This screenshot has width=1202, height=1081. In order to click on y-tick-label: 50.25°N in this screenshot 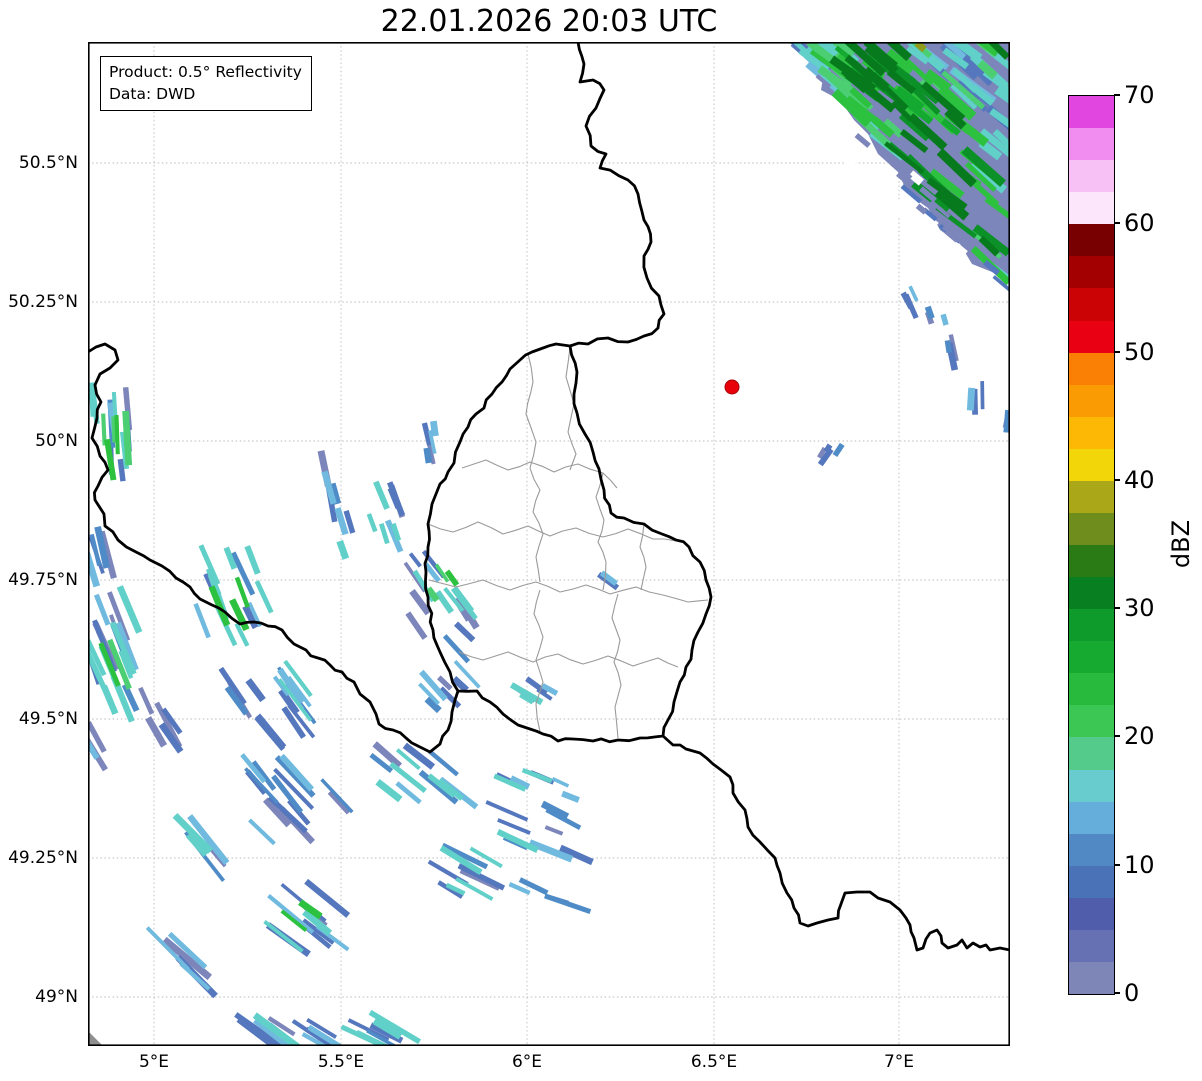, I will do `click(43, 302)`.